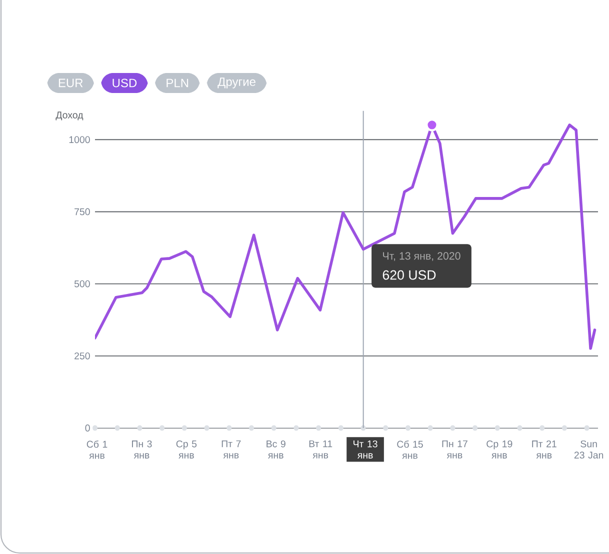 This screenshot has height=554, width=609. What do you see at coordinates (97, 449) in the screenshot?
I see `x-tick-label: Сб 1 янв` at bounding box center [97, 449].